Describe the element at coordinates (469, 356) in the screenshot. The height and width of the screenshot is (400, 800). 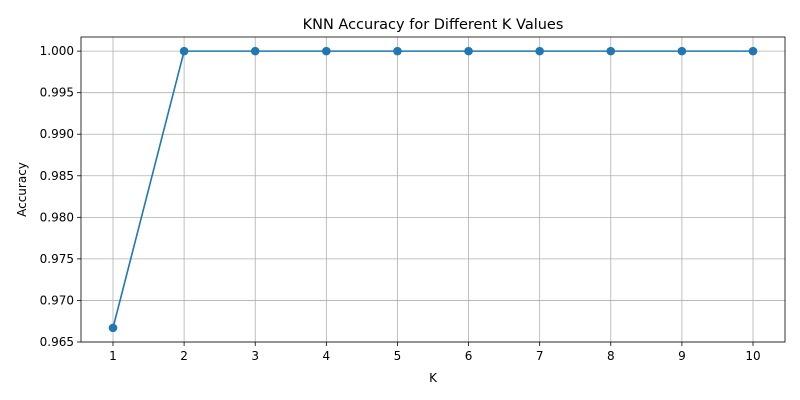
I see `x-tick-label: 6` at that location.